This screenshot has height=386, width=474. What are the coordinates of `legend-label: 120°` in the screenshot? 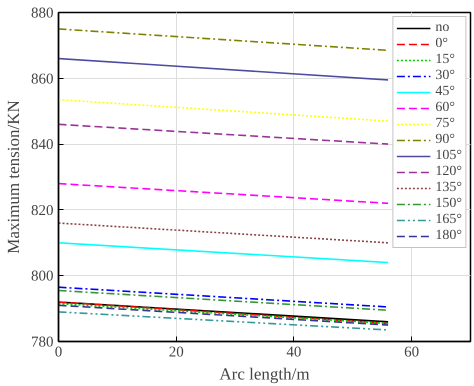 It's located at (448, 172).